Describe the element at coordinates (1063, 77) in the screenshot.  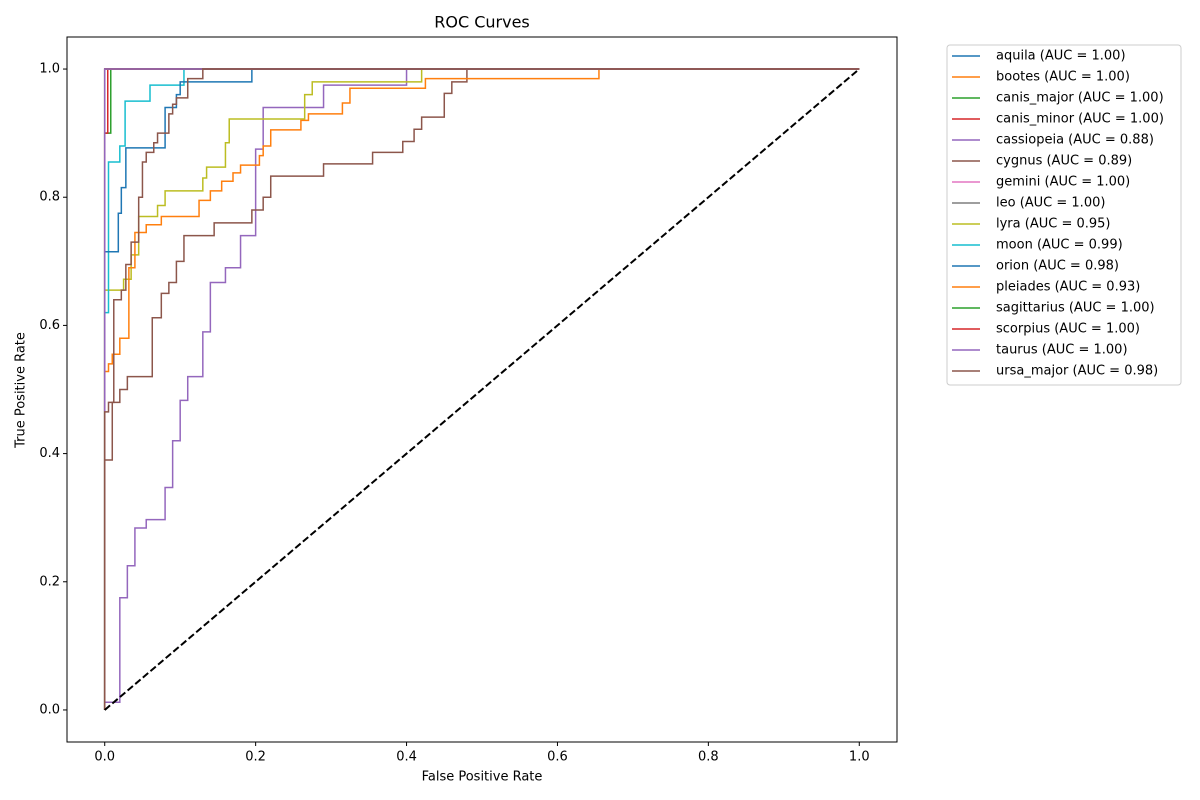
I see `legend-label: bootes (AUC = 1.00)` at that location.